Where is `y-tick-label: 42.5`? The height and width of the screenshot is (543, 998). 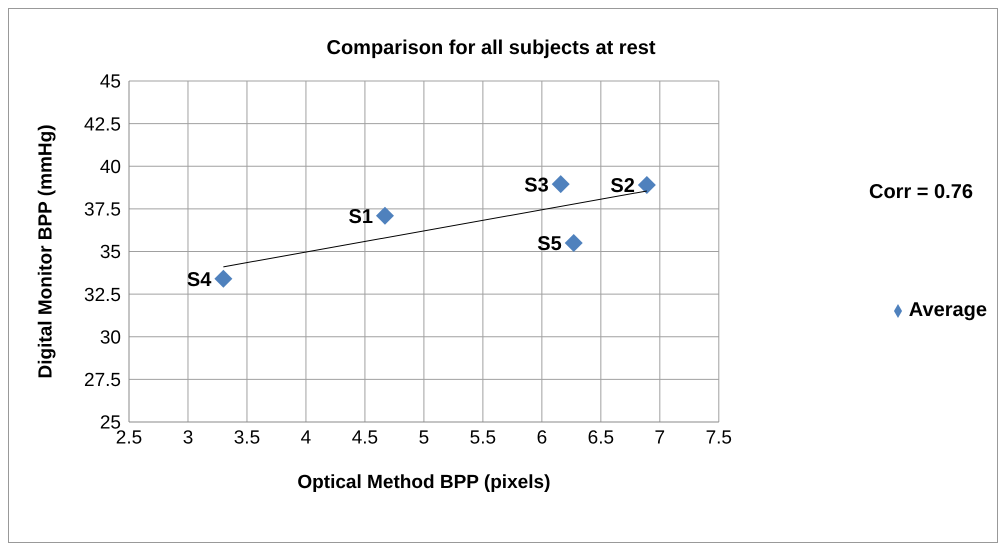 y-tick-label: 42.5 is located at coordinates (102, 125).